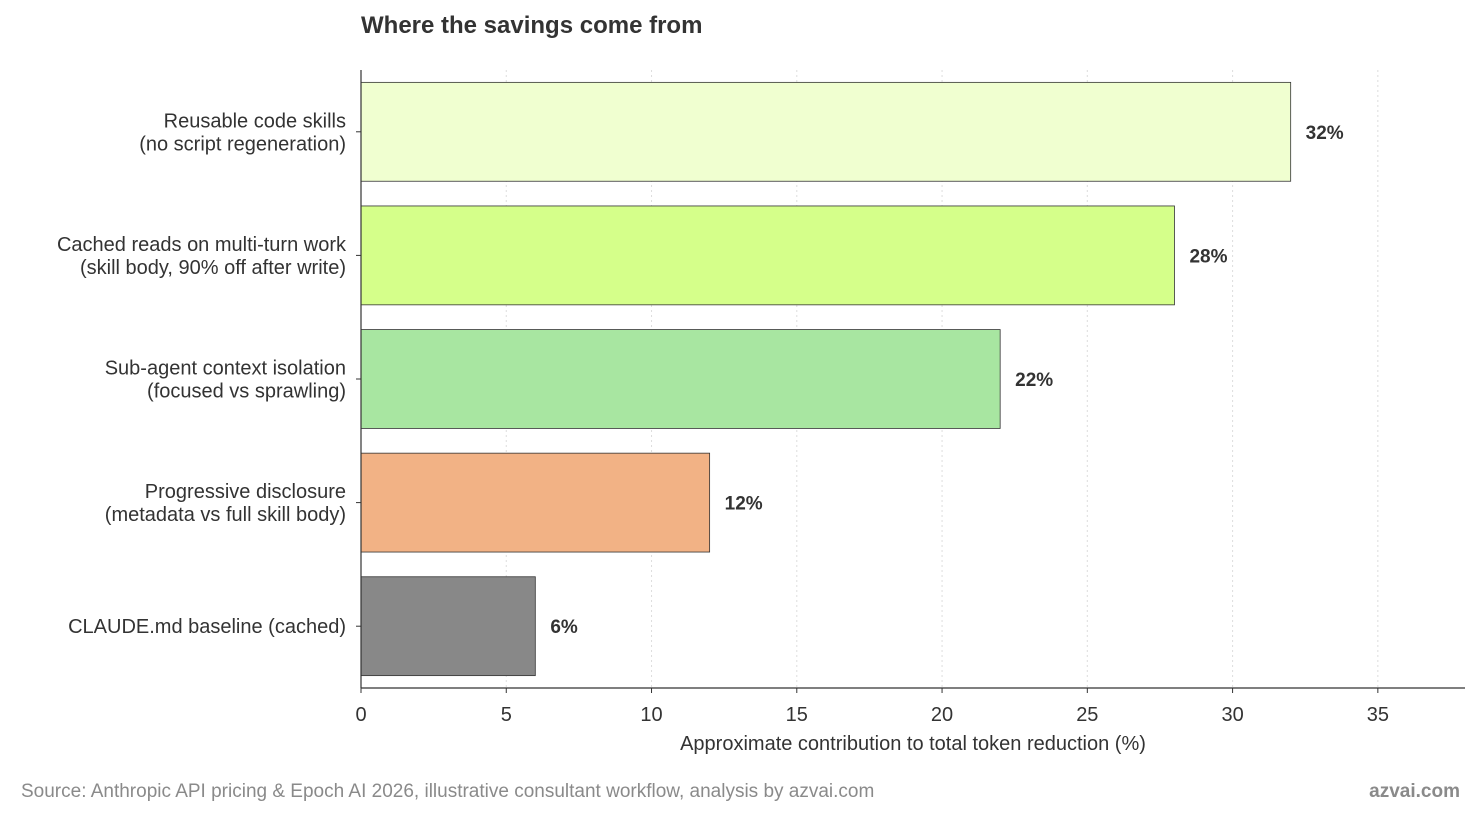 Image resolution: width=1480 pixels, height=815 pixels. Describe the element at coordinates (1232, 715) in the screenshot. I see `x-tick-label: 30` at that location.